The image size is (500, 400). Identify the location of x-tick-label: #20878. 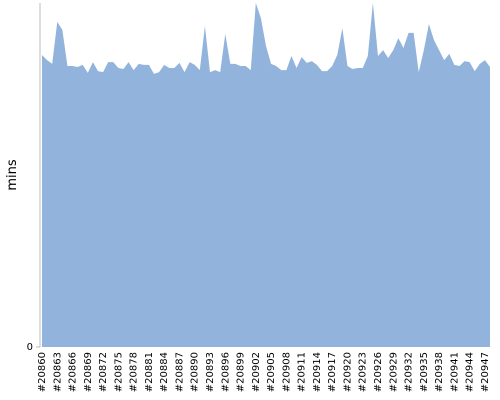
(134, 372).